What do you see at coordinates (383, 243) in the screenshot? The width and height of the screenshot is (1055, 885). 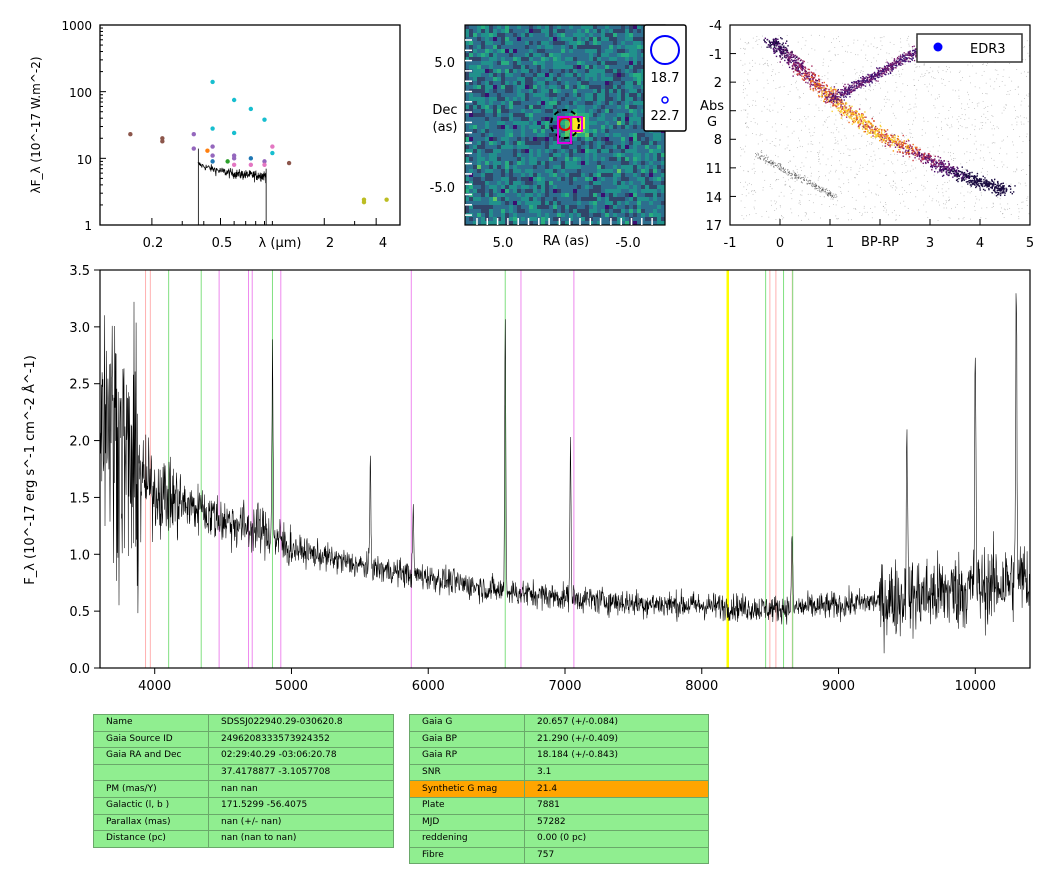 I see `sed-xtick: 4` at bounding box center [383, 243].